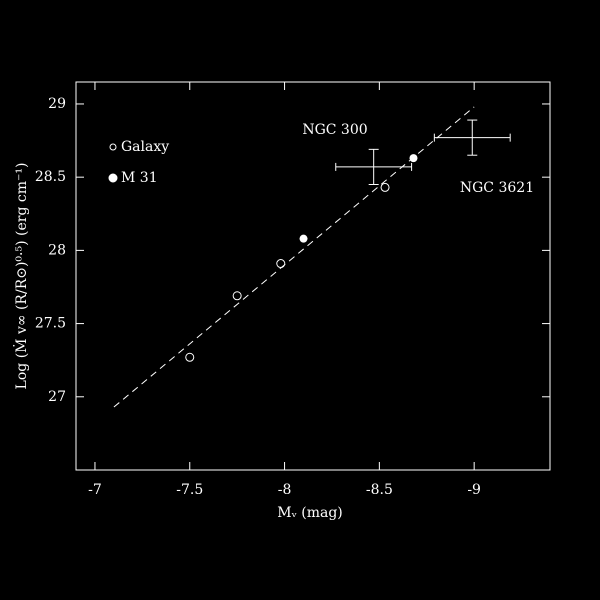 The height and width of the screenshot is (600, 600). What do you see at coordinates (474, 490) in the screenshot?
I see `x-tick-label: -9` at bounding box center [474, 490].